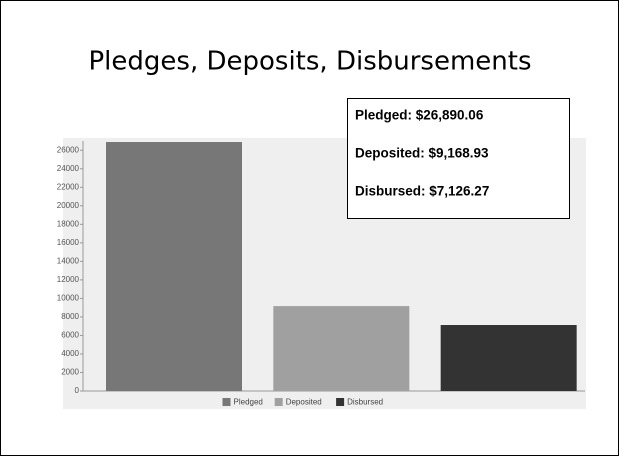 This screenshot has height=456, width=619. I want to click on legend-label: Deposited, so click(304, 402).